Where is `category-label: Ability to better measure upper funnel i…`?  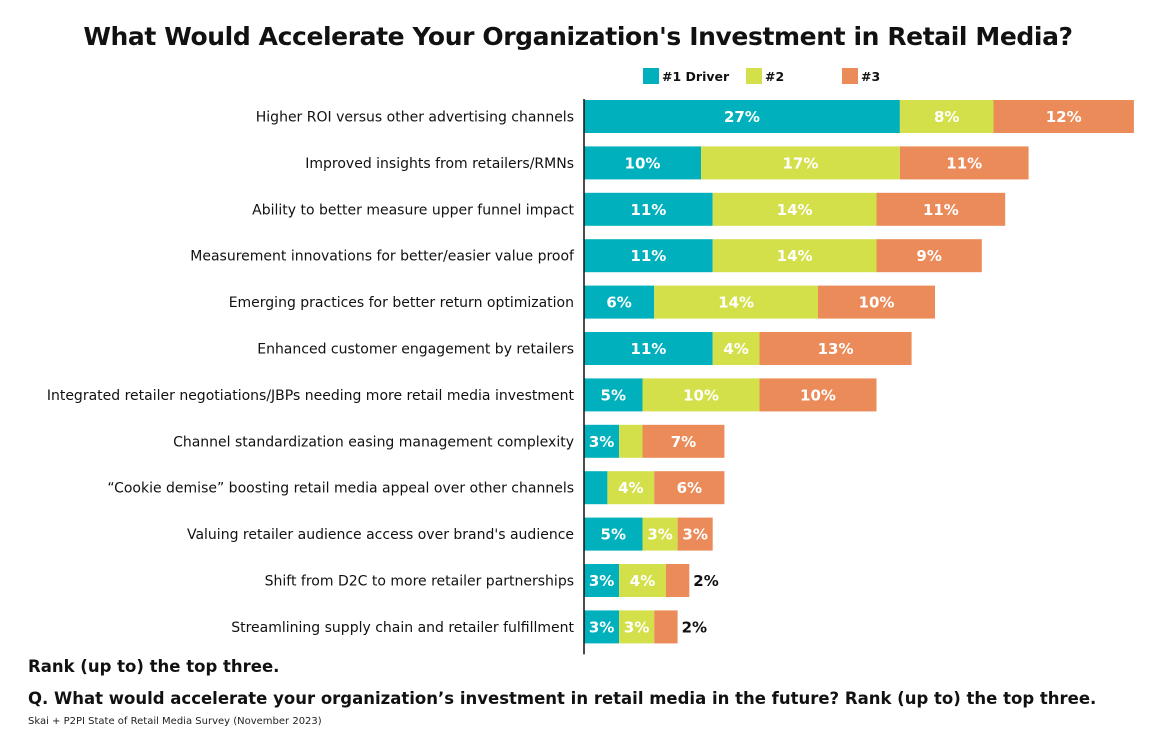
category-label: Ability to better measure upper funnel i… is located at coordinates (413, 210).